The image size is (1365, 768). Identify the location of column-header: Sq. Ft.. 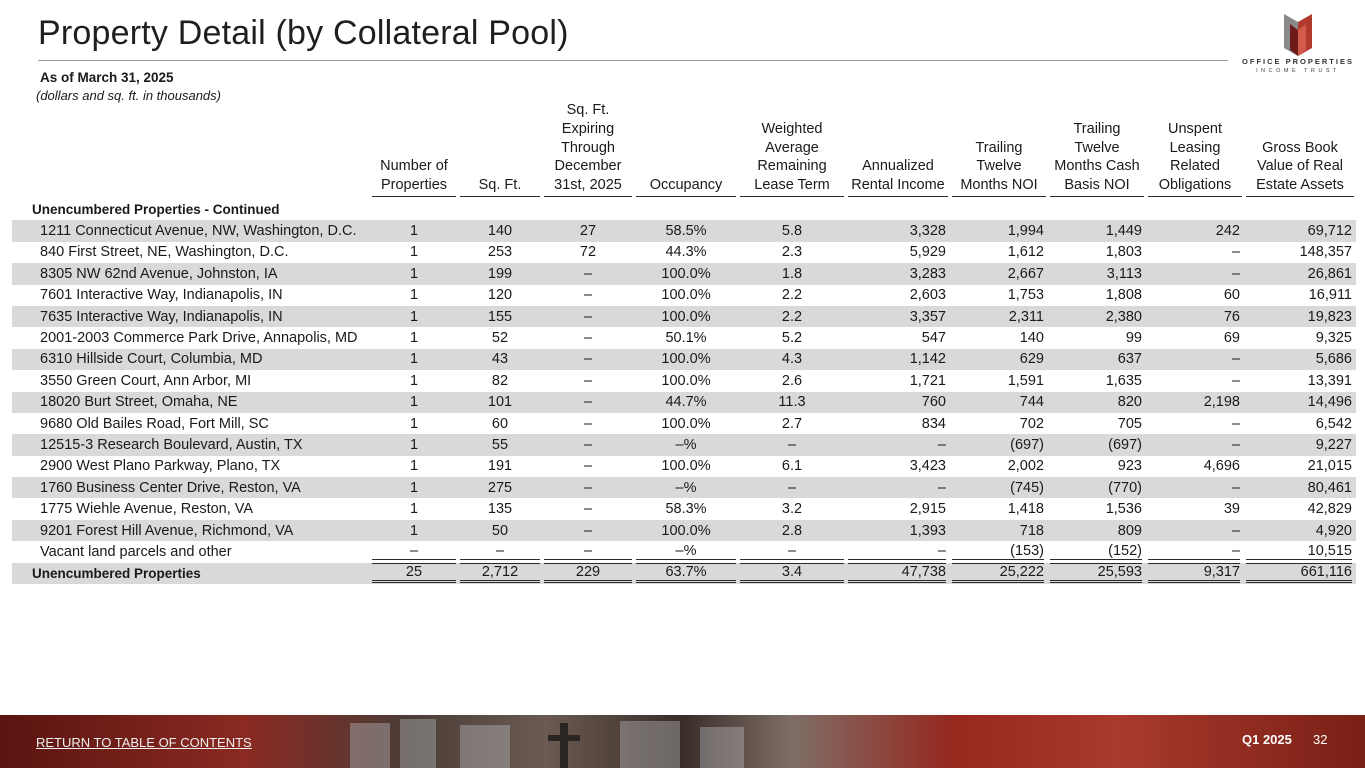
(500, 150).